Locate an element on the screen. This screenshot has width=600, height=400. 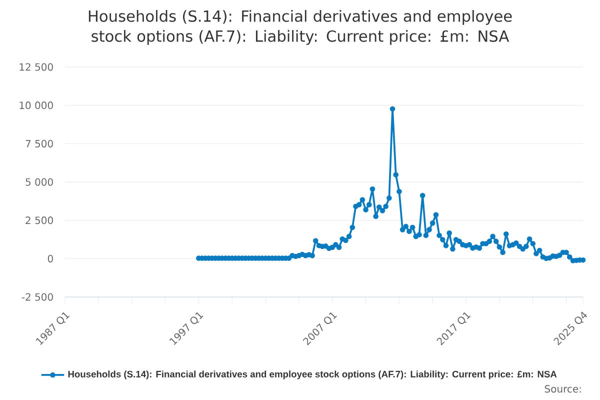
y-tick-label: -2 500 is located at coordinates (37, 297).